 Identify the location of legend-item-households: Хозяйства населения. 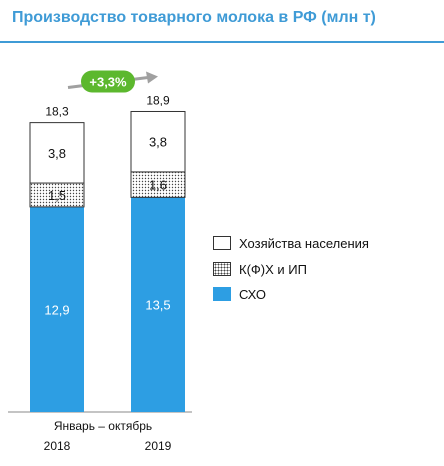
(291, 243).